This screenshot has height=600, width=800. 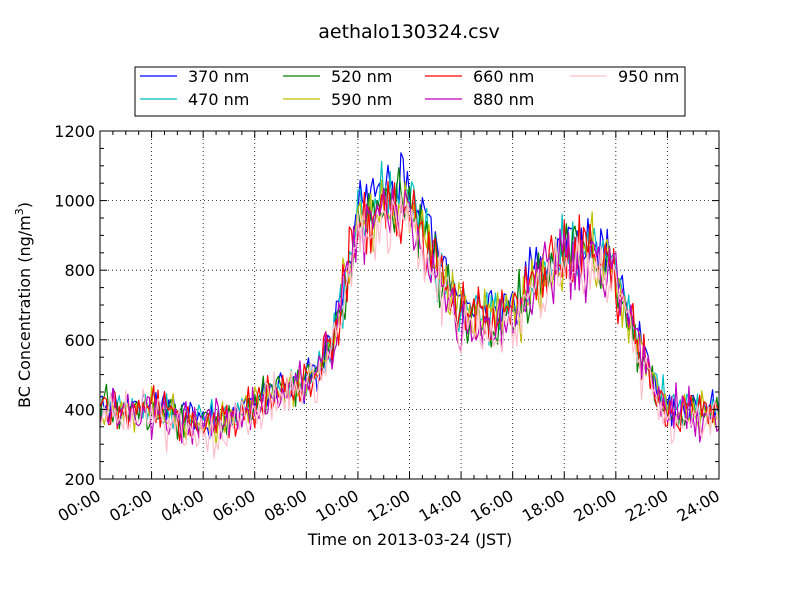 I want to click on y-tick-label: 800, so click(x=79, y=270).